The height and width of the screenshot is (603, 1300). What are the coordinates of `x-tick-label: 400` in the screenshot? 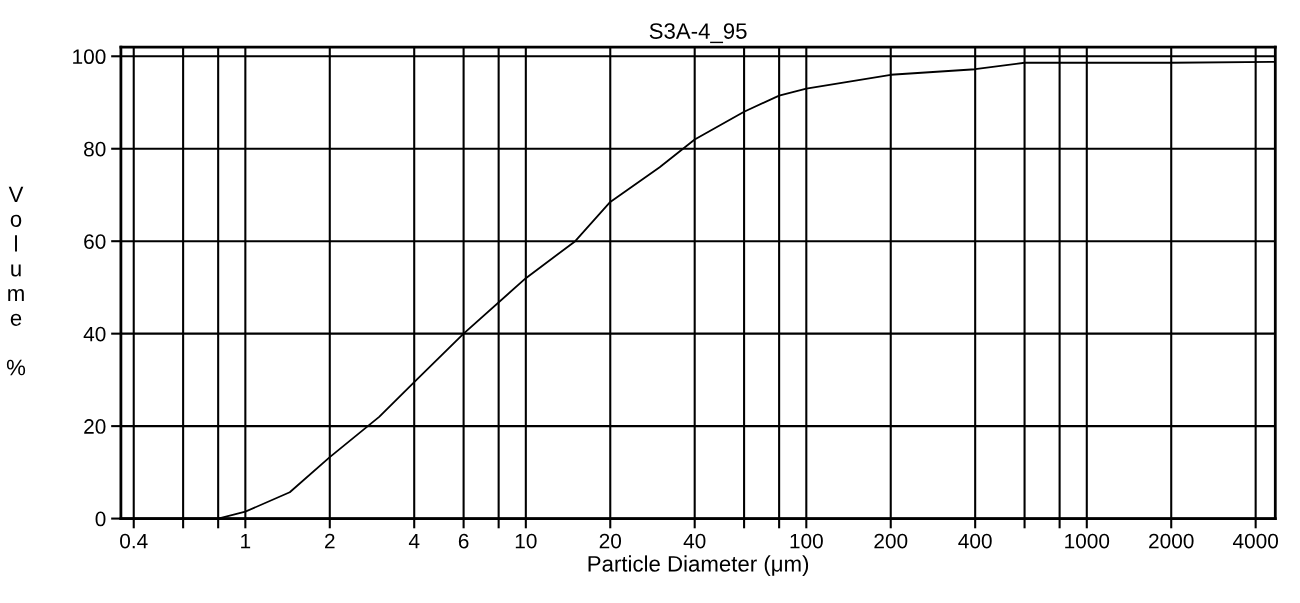 It's located at (975, 541).